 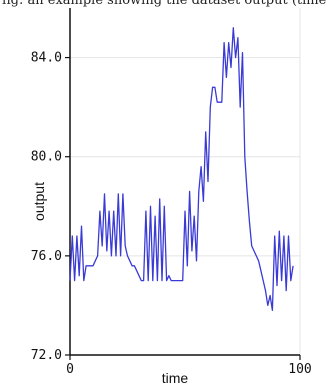 What do you see at coordinates (46, 58) in the screenshot?
I see `y-tick-label: 84.0` at bounding box center [46, 58].